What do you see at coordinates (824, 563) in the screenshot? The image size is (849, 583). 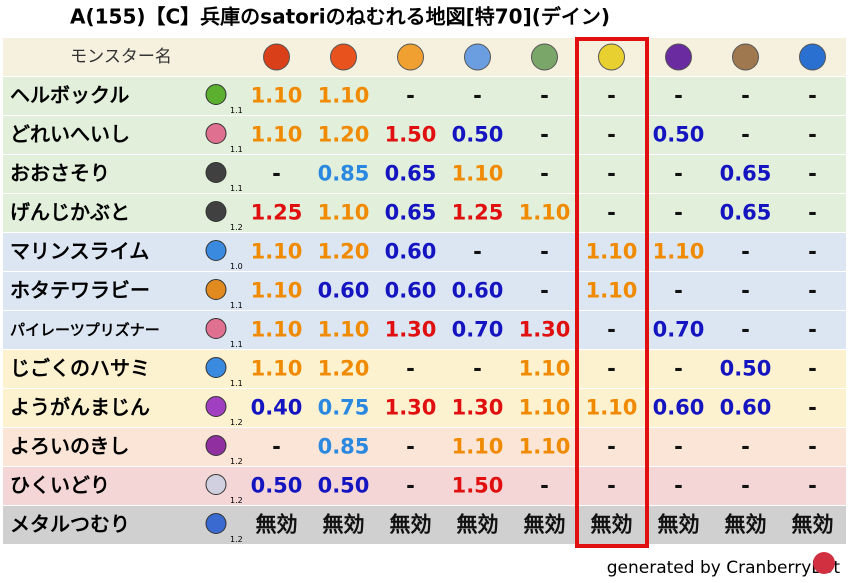 I see `bot-icon` at bounding box center [824, 563].